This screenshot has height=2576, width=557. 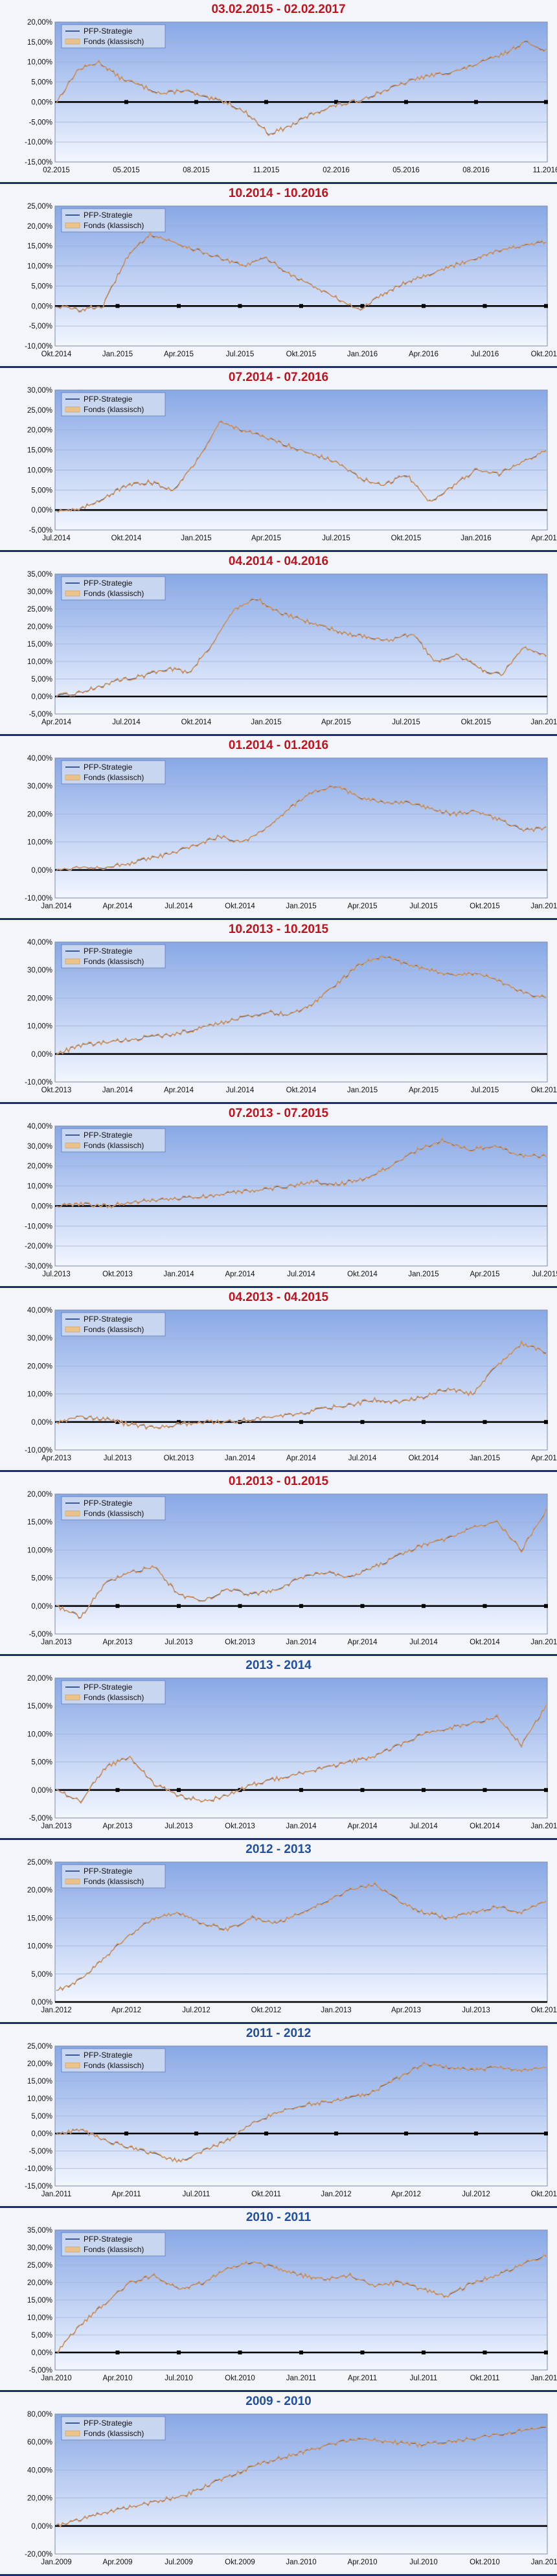 I want to click on x-tick-label: Okt.2015, so click(x=301, y=354).